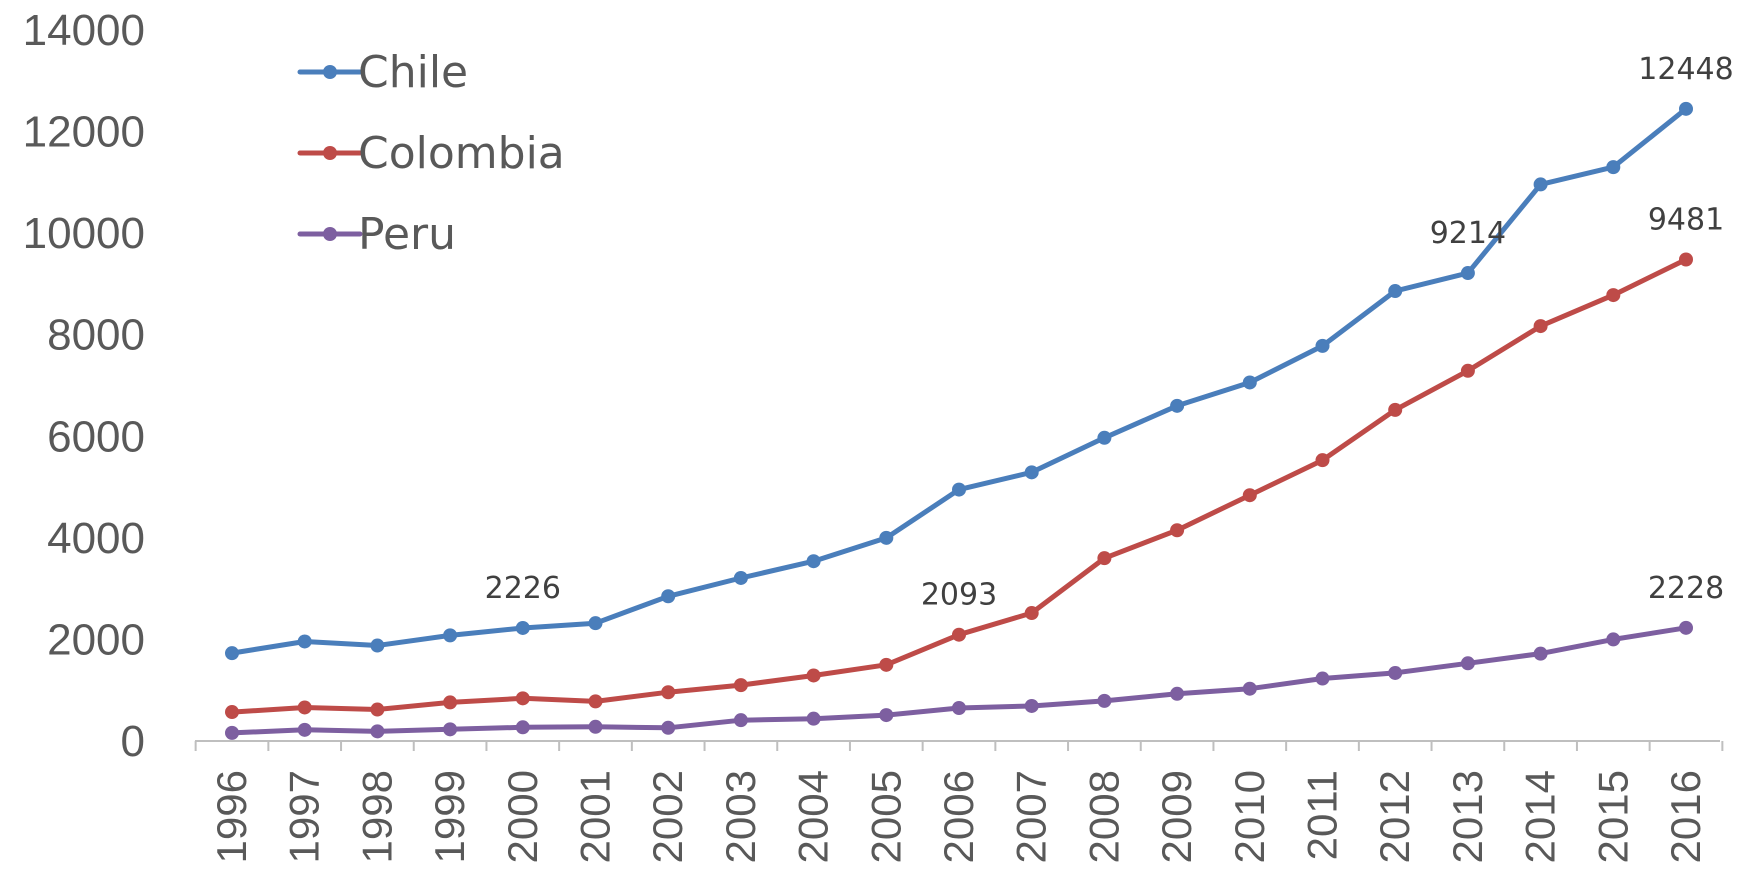  What do you see at coordinates (740, 685) in the screenshot?
I see `data-point-colombia-2003` at bounding box center [740, 685].